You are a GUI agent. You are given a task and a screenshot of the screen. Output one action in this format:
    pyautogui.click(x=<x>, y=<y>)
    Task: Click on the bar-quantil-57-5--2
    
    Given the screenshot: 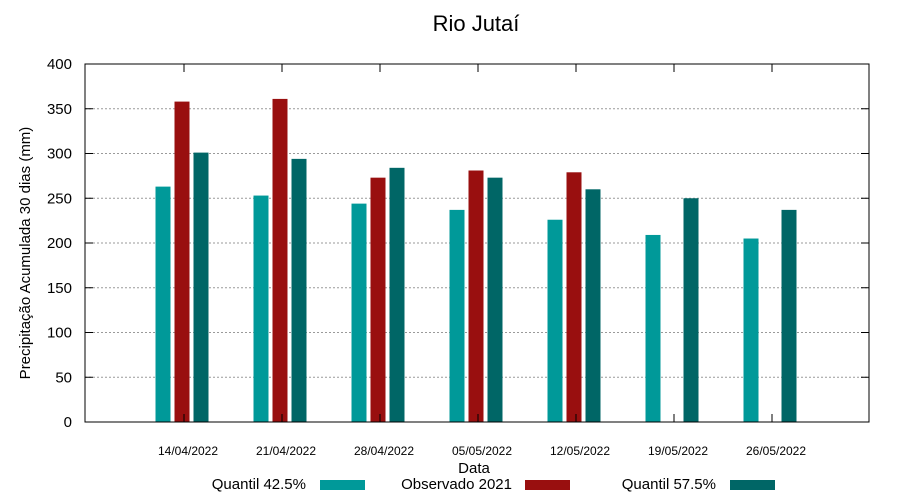 What is the action you would take?
    pyautogui.click(x=397, y=294)
    